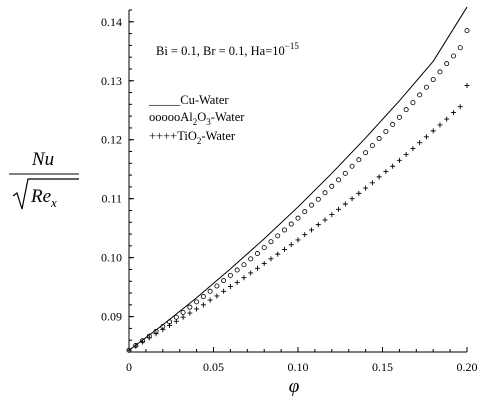  Describe the element at coordinates (53, 202) in the screenshot. I see `y-label-denominator-subscript: x` at that location.